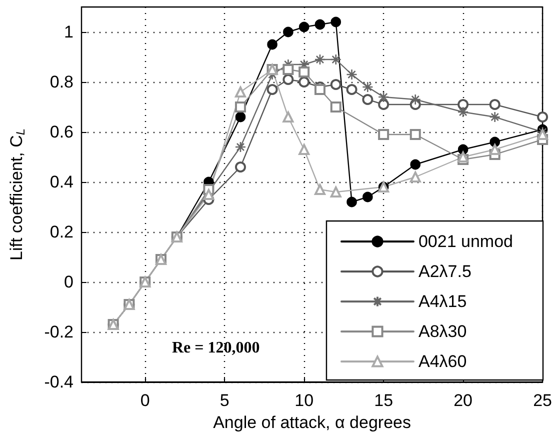 Image resolution: width=555 pixels, height=439 pixels. Describe the element at coordinates (225, 400) in the screenshot. I see `x-tick-label: 5` at that location.